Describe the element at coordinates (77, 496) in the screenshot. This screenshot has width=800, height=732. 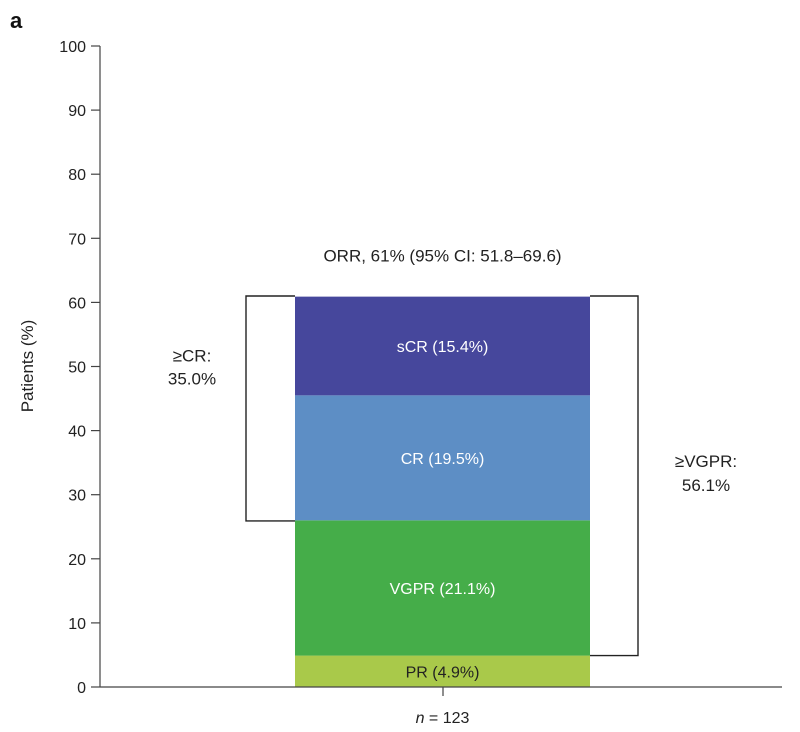
I see `y-tick-label: 30` at that location.